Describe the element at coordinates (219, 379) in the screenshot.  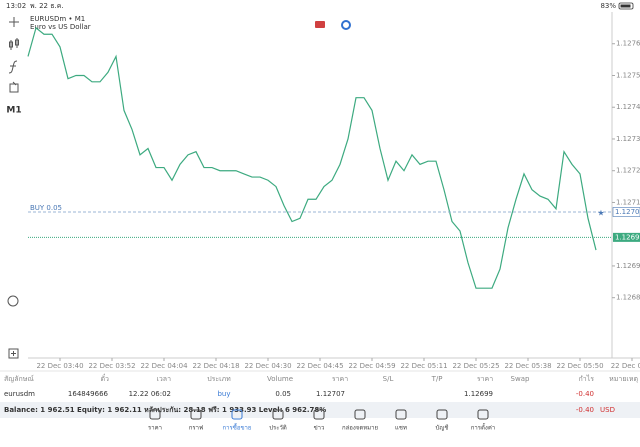
I see `table-header: ประเภท` at that location.